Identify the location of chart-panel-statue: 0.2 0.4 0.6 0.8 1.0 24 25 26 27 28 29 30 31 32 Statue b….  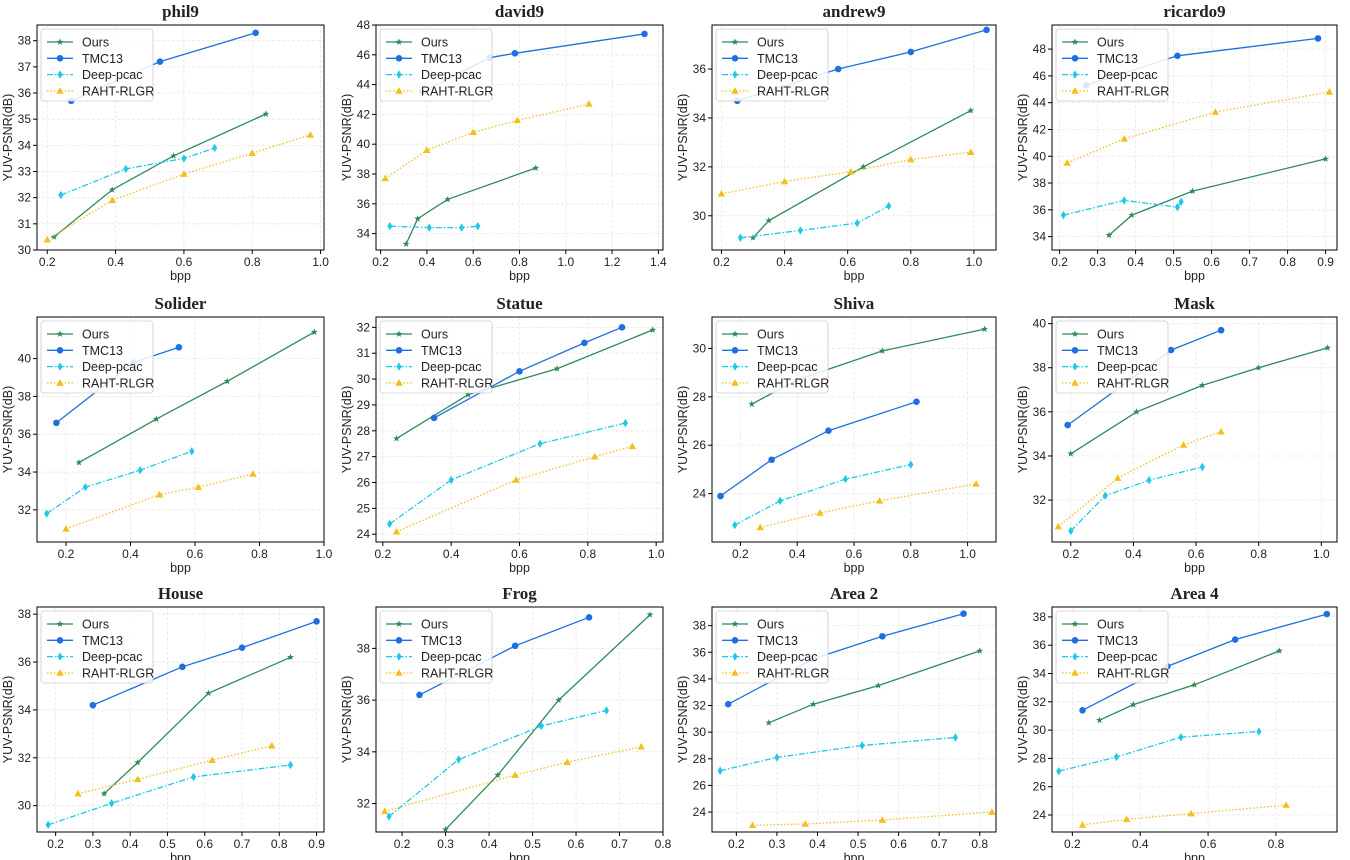
(502, 434).